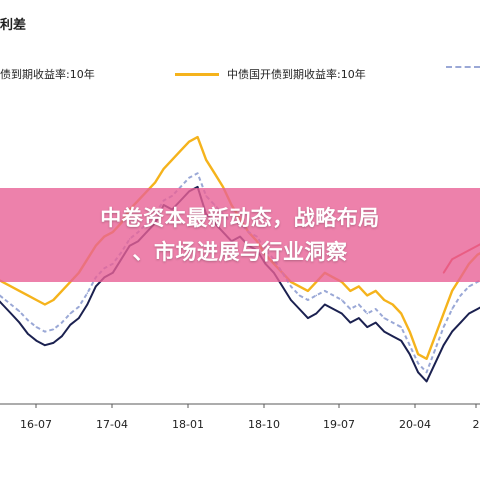 Image resolution: width=480 pixels, height=480 pixels. Describe the element at coordinates (476, 424) in the screenshot. I see `x-tick-label: 2` at that location.